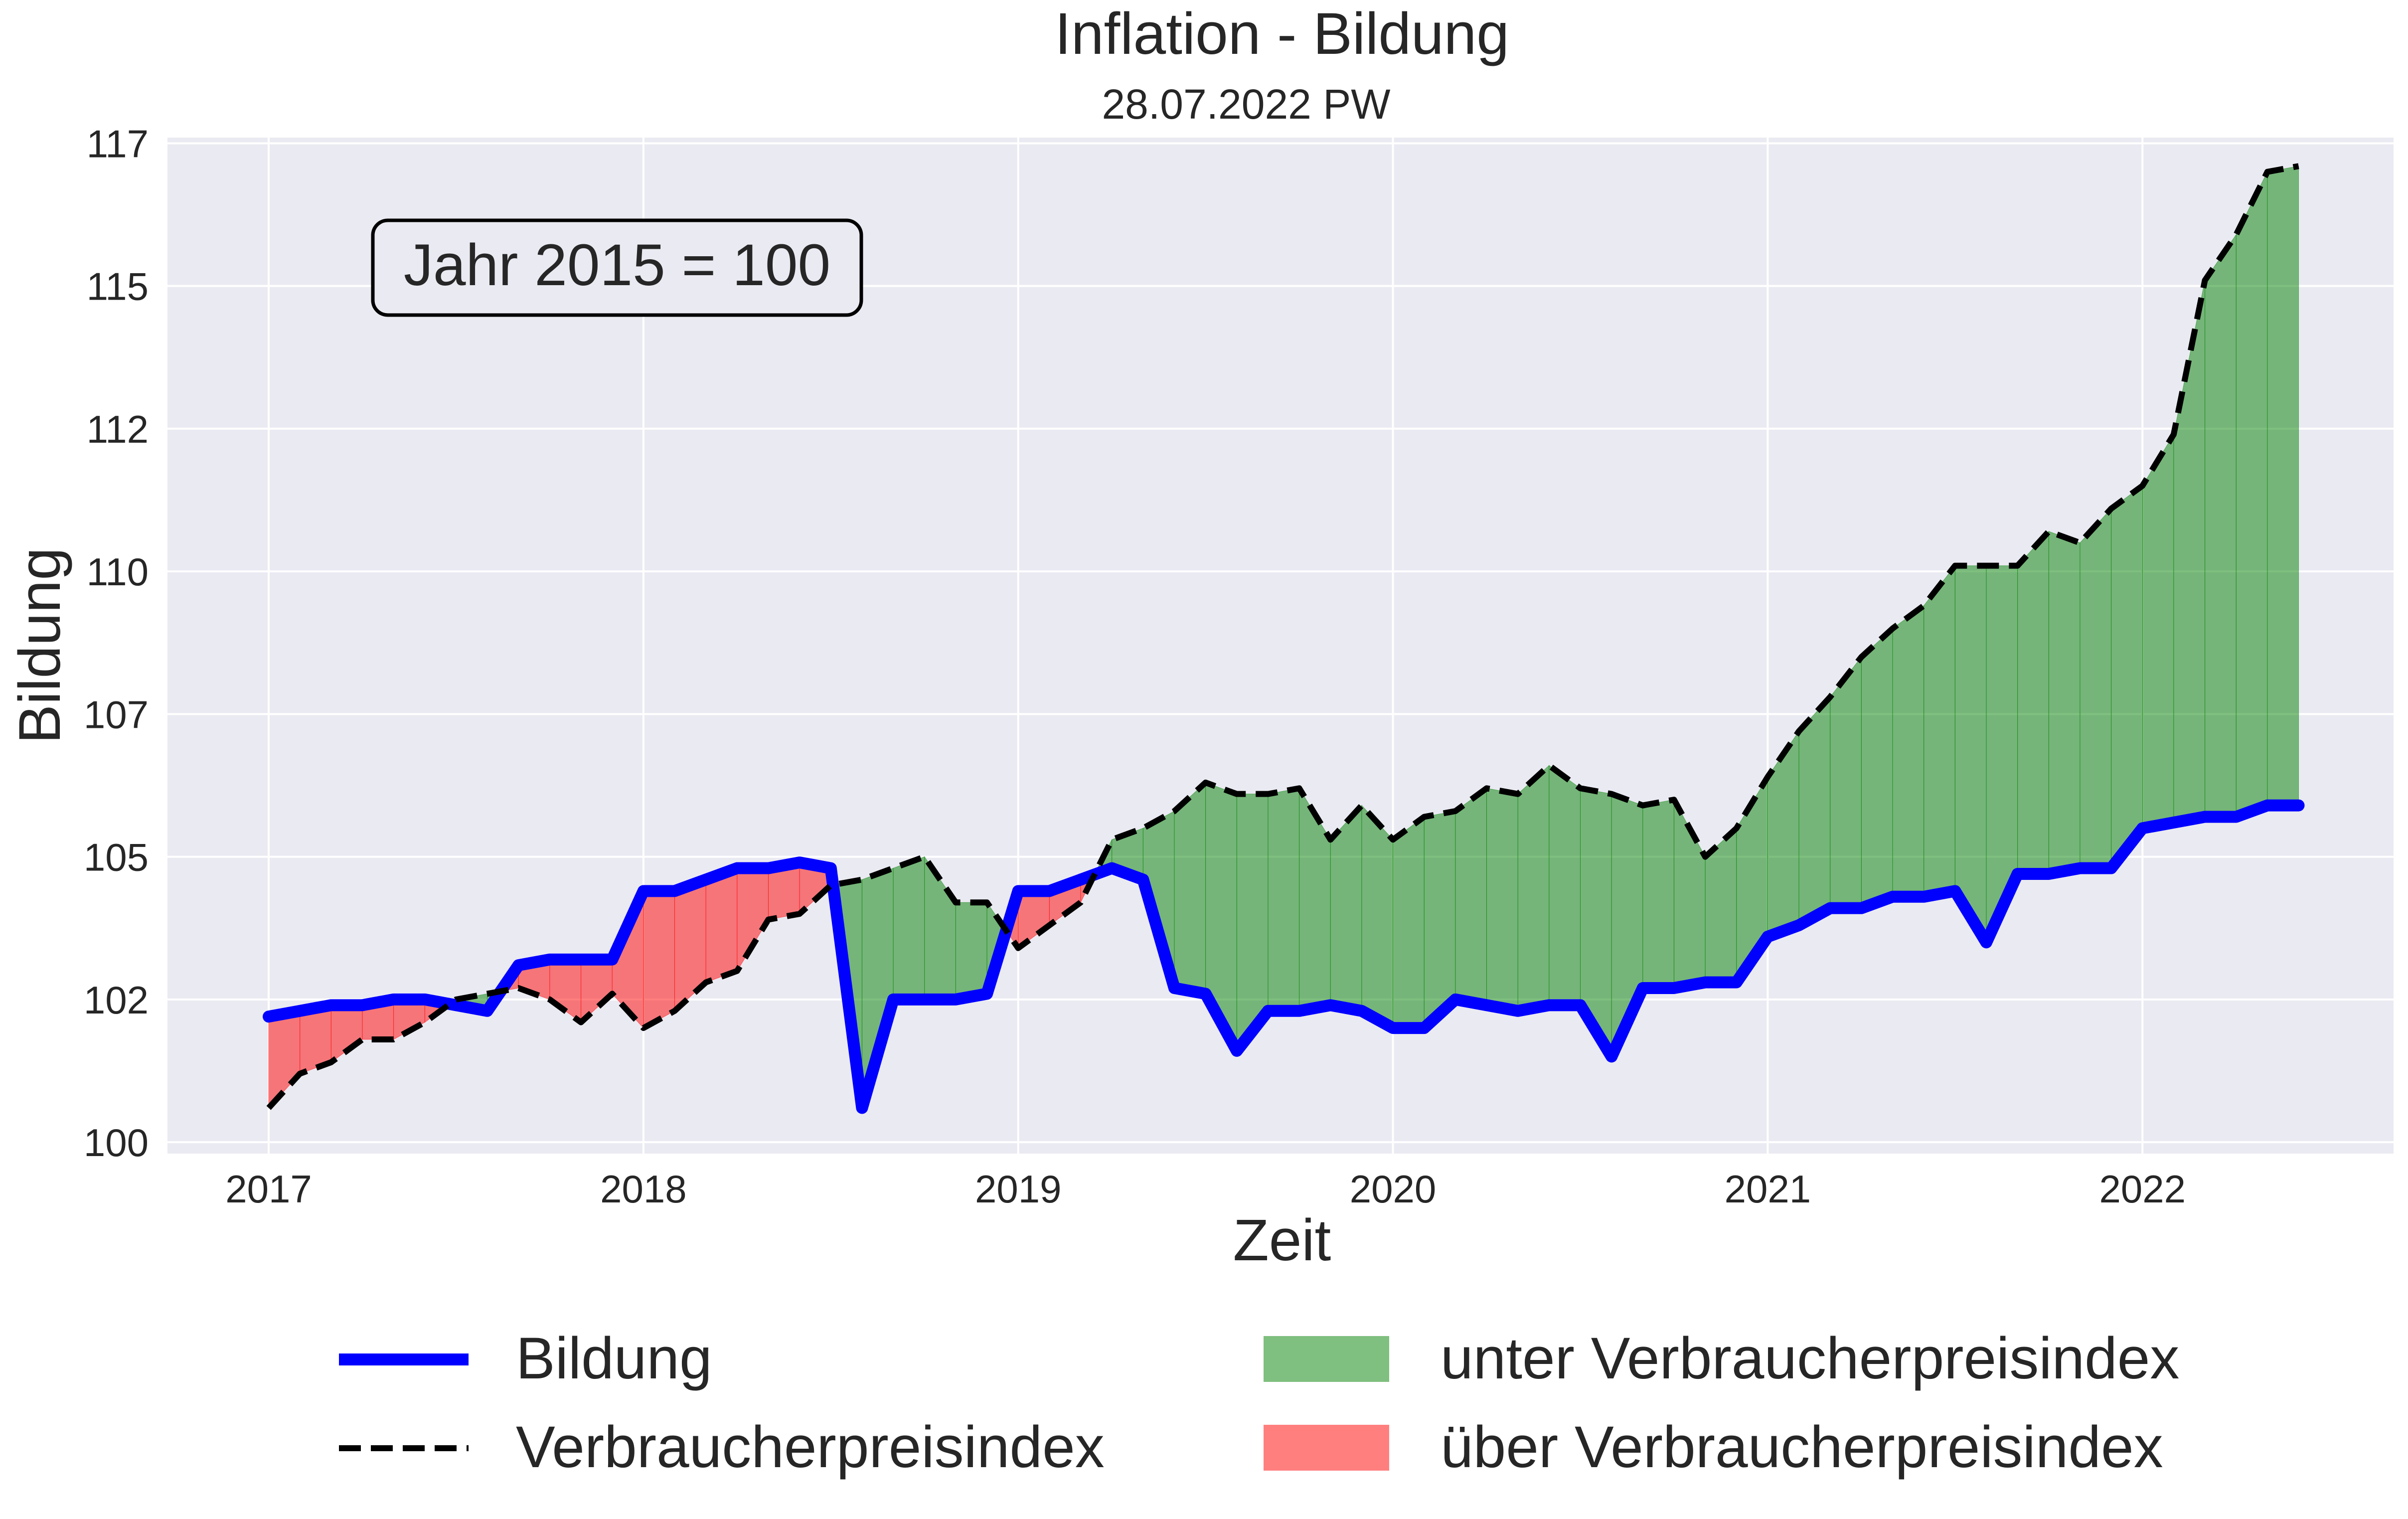  Describe the element at coordinates (614, 1358) in the screenshot. I see `legend-label-bildung: Bildung` at that location.